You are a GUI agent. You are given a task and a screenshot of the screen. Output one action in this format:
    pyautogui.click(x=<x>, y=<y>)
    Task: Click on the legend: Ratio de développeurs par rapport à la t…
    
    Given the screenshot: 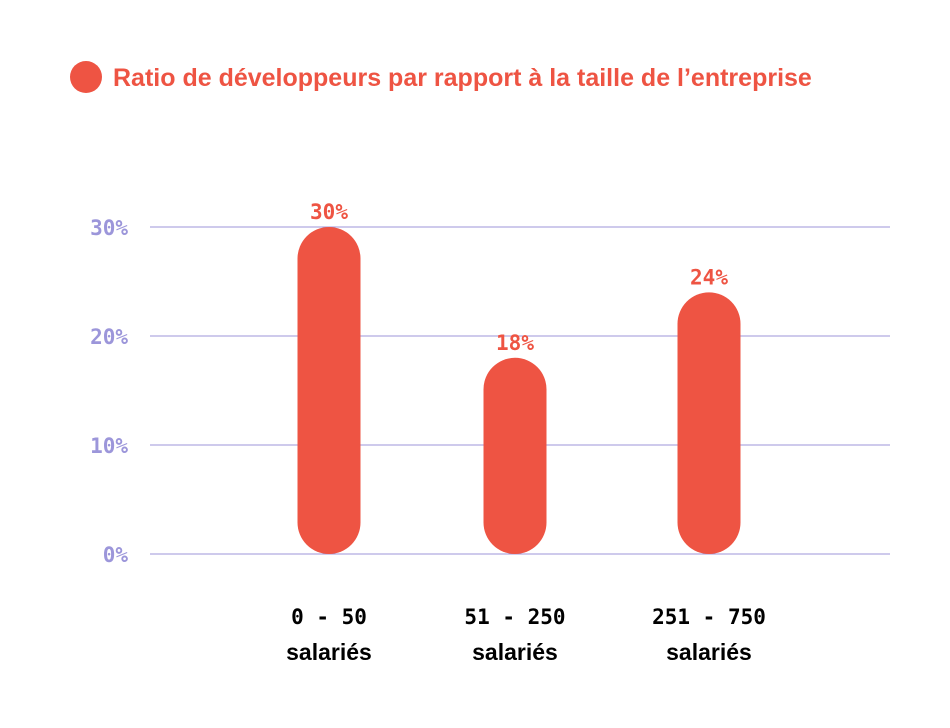 What is the action you would take?
    pyautogui.click(x=441, y=77)
    